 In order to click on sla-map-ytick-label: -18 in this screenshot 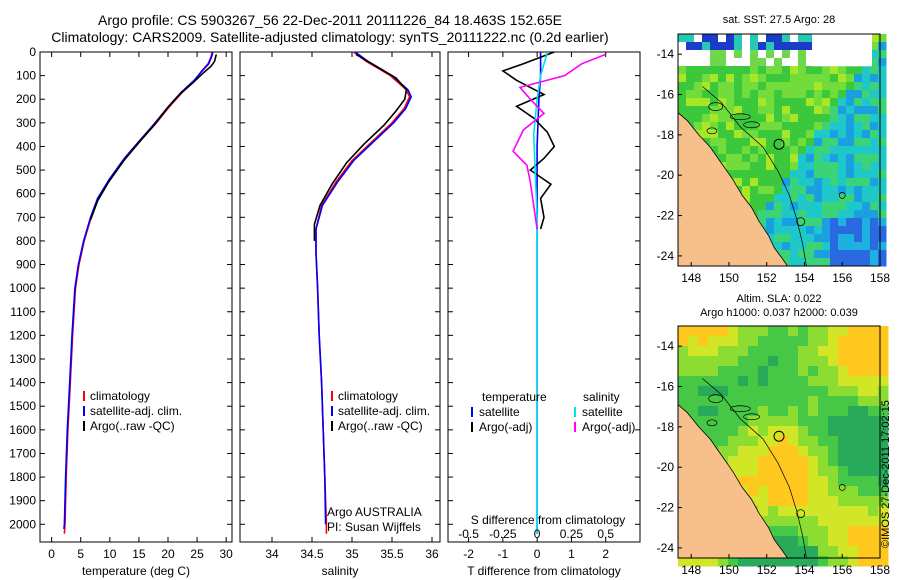, I will do `click(666, 427)`.